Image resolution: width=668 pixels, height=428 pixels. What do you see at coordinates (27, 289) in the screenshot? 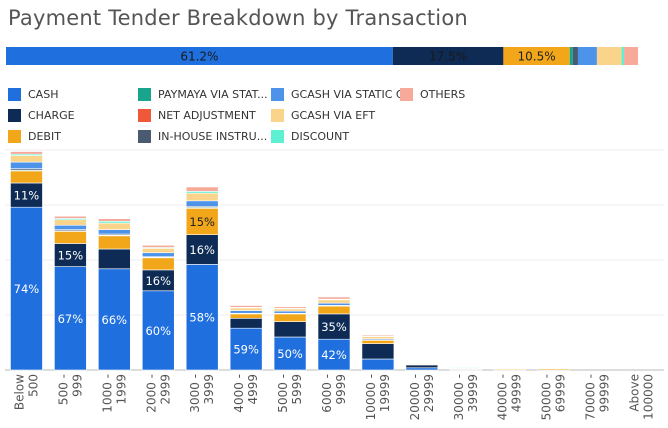
I see `bar-data-label: 74%` at bounding box center [27, 289].